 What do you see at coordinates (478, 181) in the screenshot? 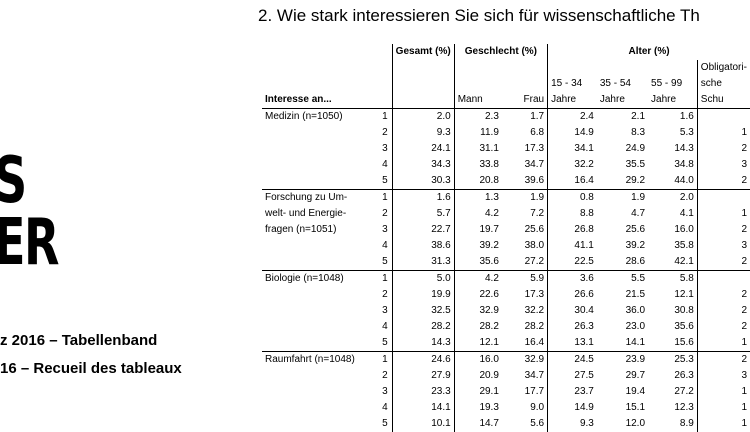
I see `value-cell: 20.8` at bounding box center [478, 181].